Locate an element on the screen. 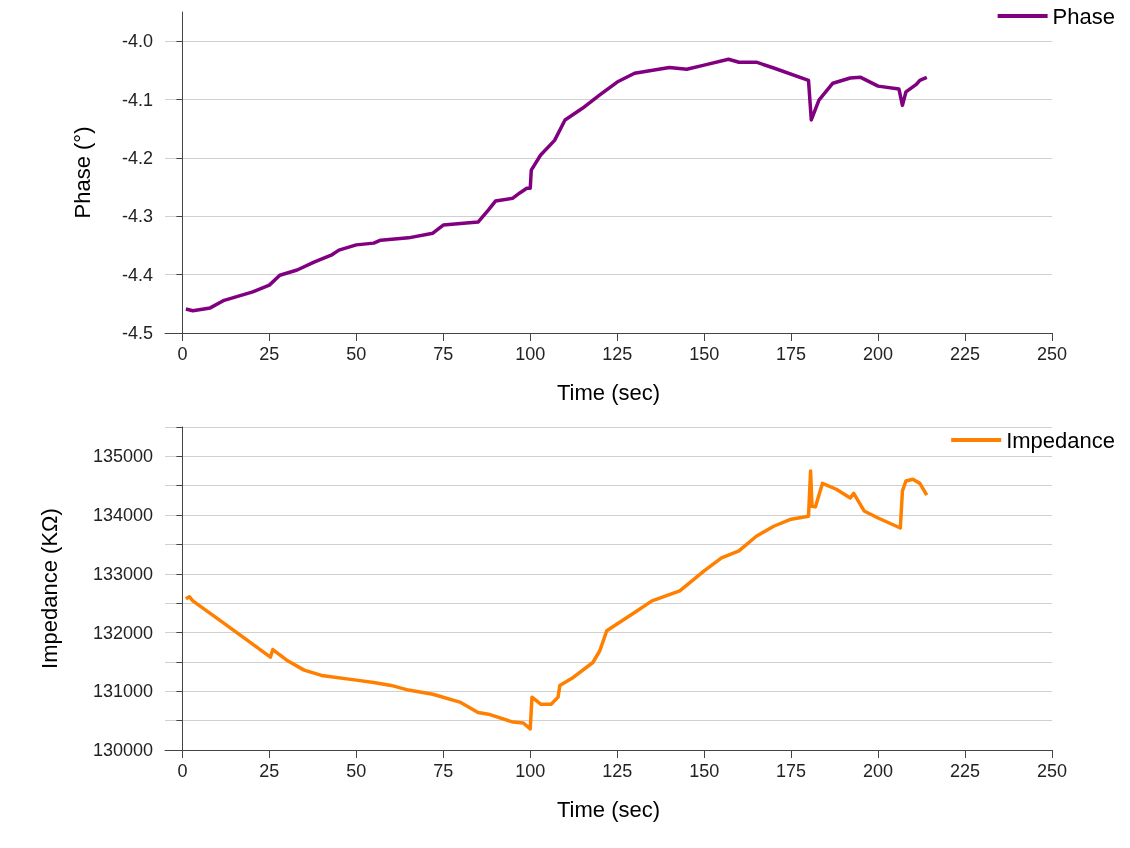 This screenshot has width=1130, height=848. legend-label: Phase is located at coordinates (1084, 16).